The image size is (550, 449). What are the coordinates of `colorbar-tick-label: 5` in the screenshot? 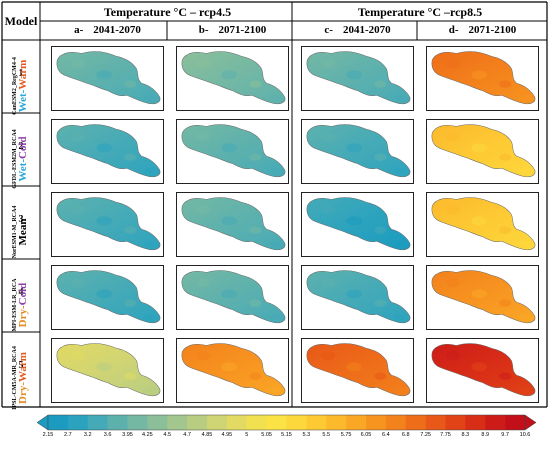 It's located at (247, 435).